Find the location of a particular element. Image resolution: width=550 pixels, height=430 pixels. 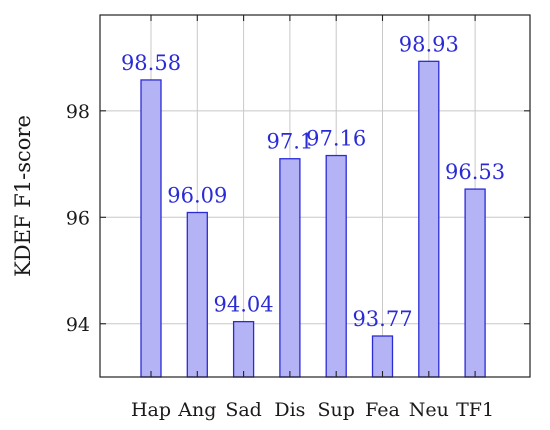

x-tick-label-dis: Dis is located at coordinates (289, 410).